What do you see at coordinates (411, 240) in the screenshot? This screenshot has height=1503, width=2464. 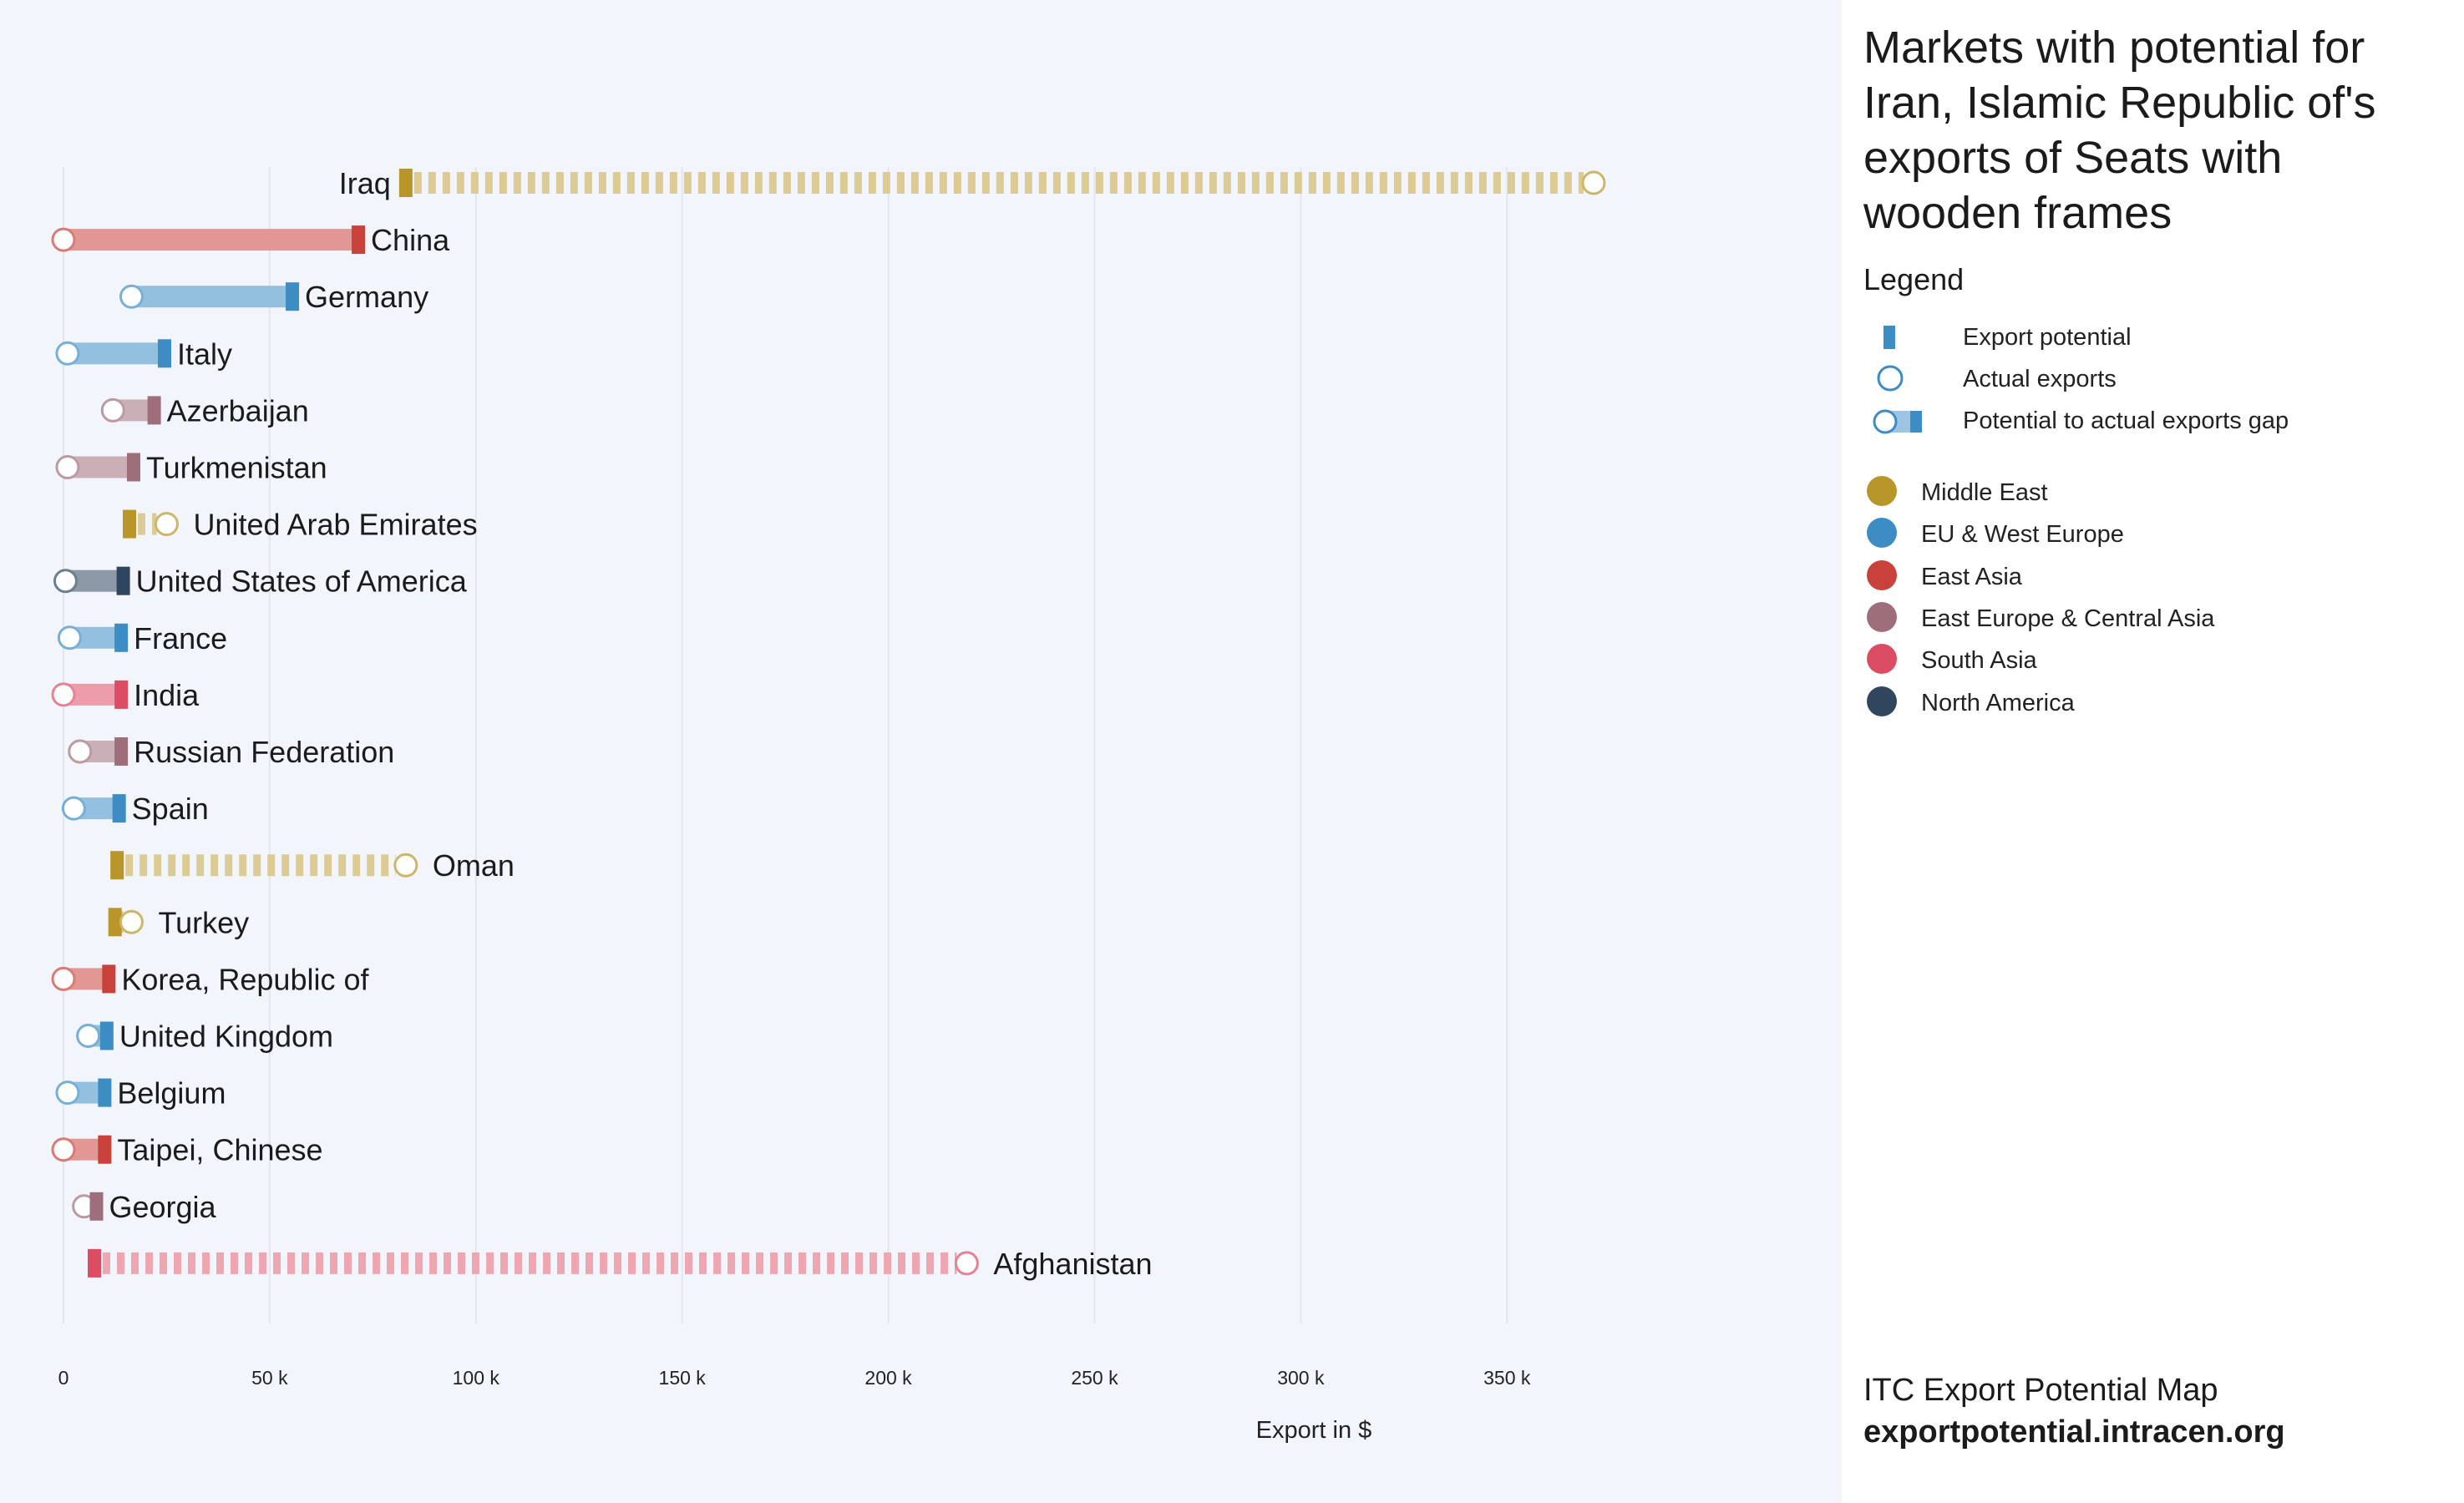 I see `country-label: China` at bounding box center [411, 240].